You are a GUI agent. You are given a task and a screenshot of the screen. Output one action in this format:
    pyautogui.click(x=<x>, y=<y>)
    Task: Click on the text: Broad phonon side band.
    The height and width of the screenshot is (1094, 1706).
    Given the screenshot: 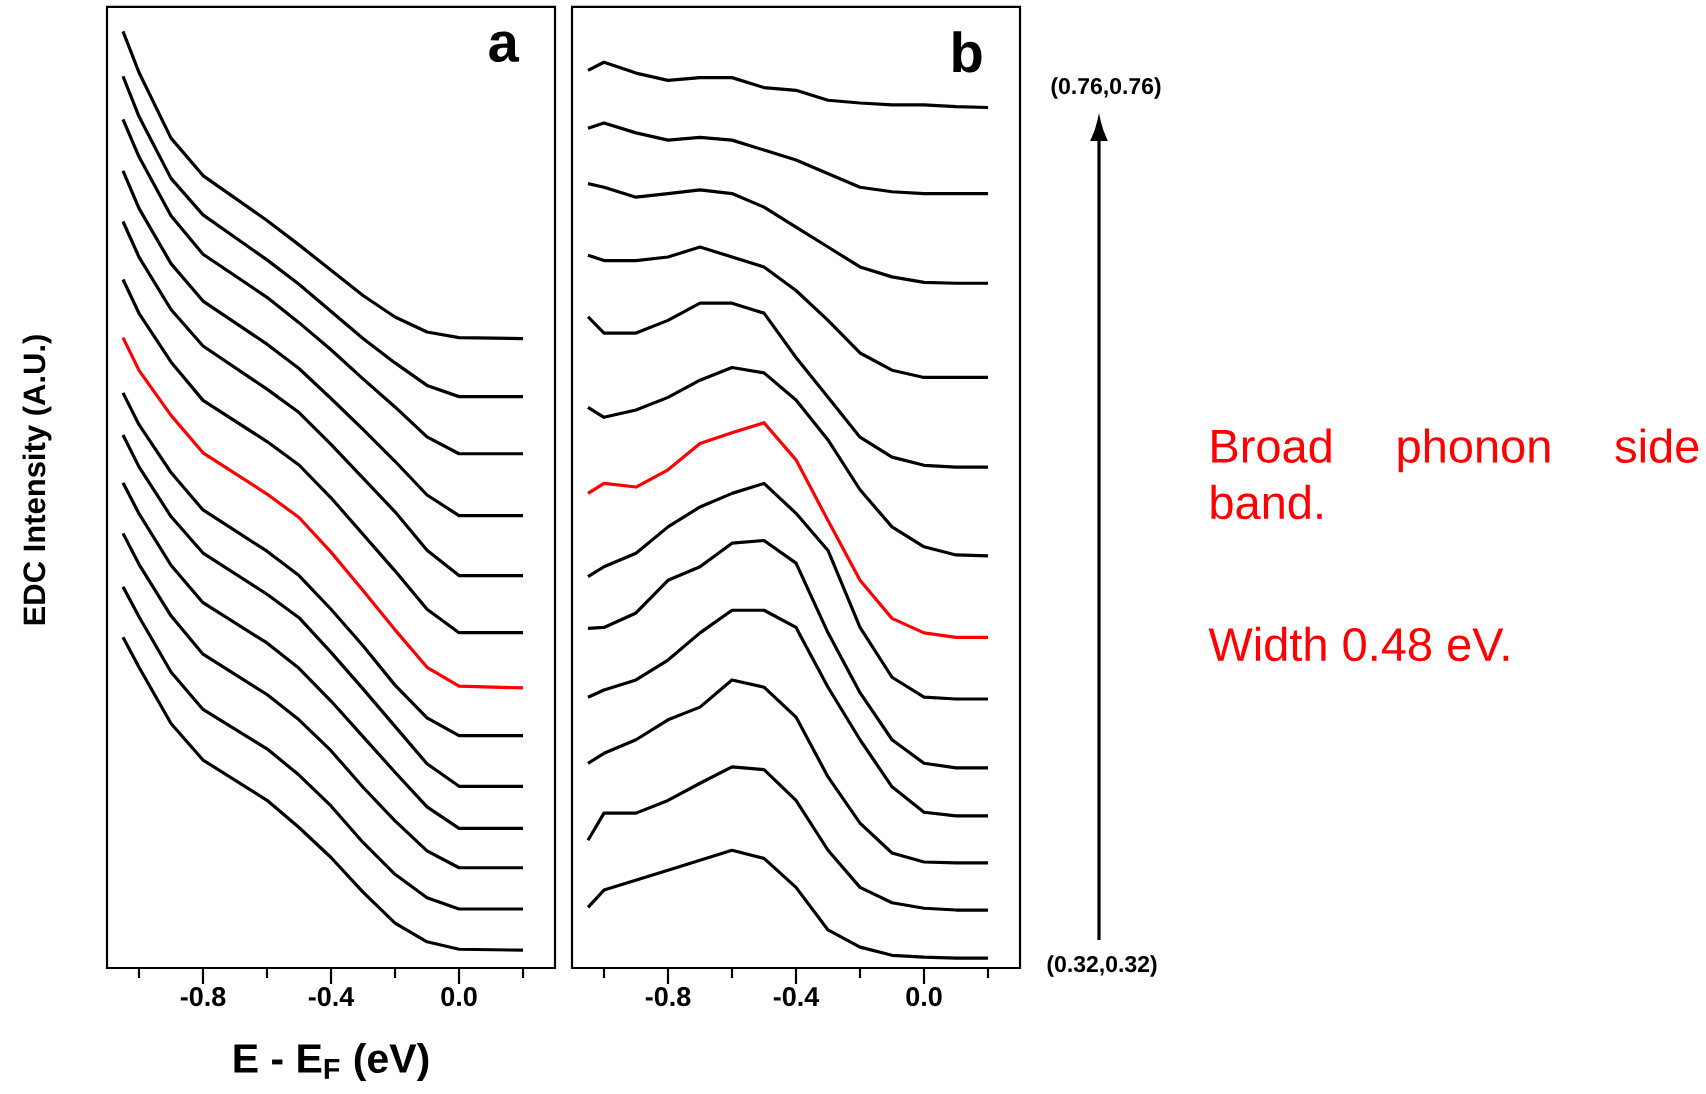 What is the action you would take?
    pyautogui.click(x=1455, y=474)
    